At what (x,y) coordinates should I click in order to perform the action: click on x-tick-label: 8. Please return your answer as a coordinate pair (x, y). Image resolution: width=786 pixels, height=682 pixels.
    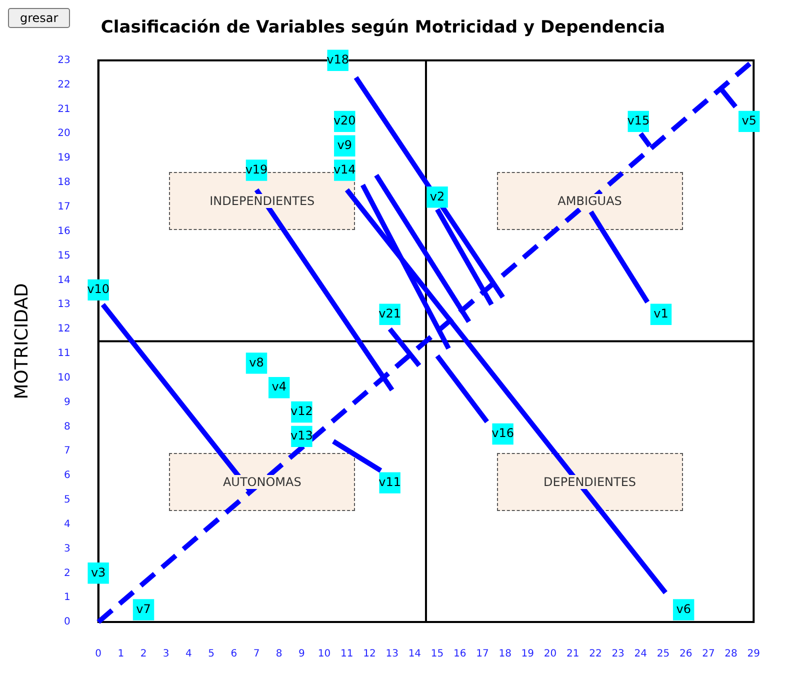
    Looking at the image, I should click on (279, 654).